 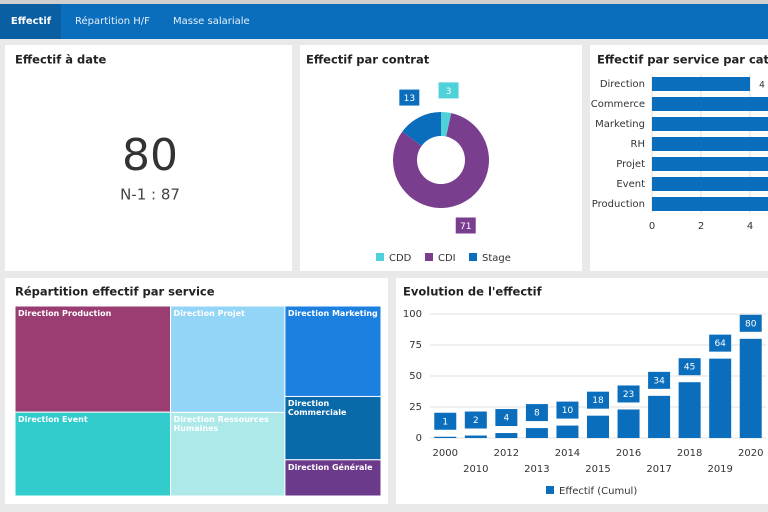 I want to click on treemap-label: Direction Générale, so click(x=330, y=467).